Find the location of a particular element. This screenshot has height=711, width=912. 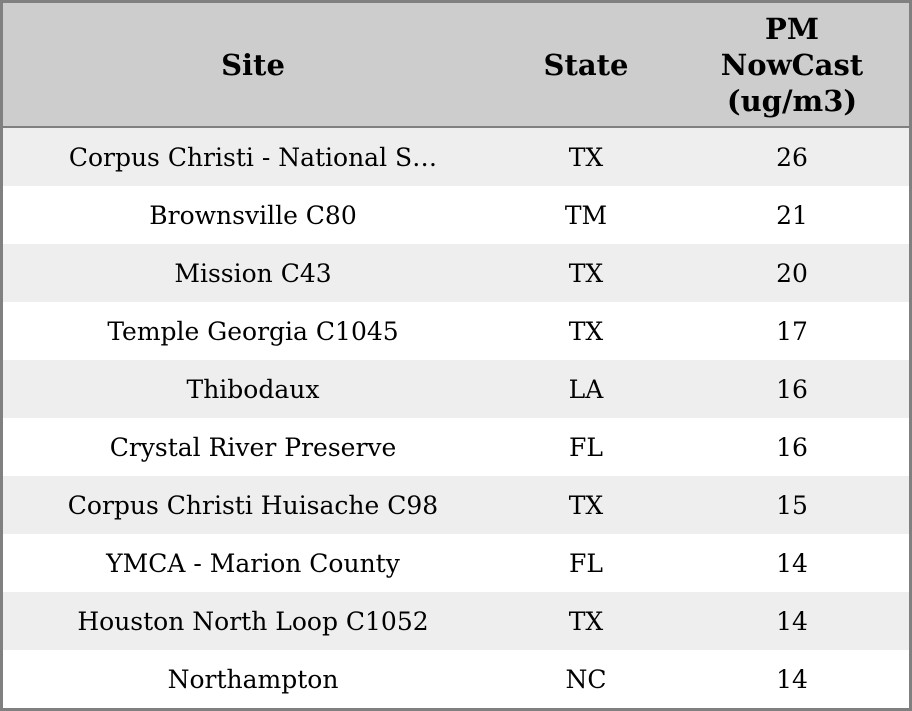

state-cell: LA is located at coordinates (586, 389).